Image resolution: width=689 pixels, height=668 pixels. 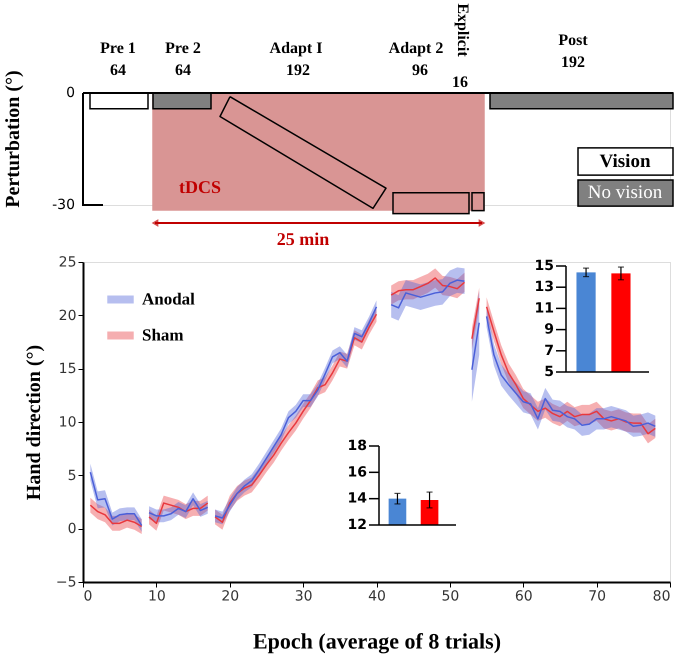 I want to click on y-tick-label: 14, so click(x=358, y=498).